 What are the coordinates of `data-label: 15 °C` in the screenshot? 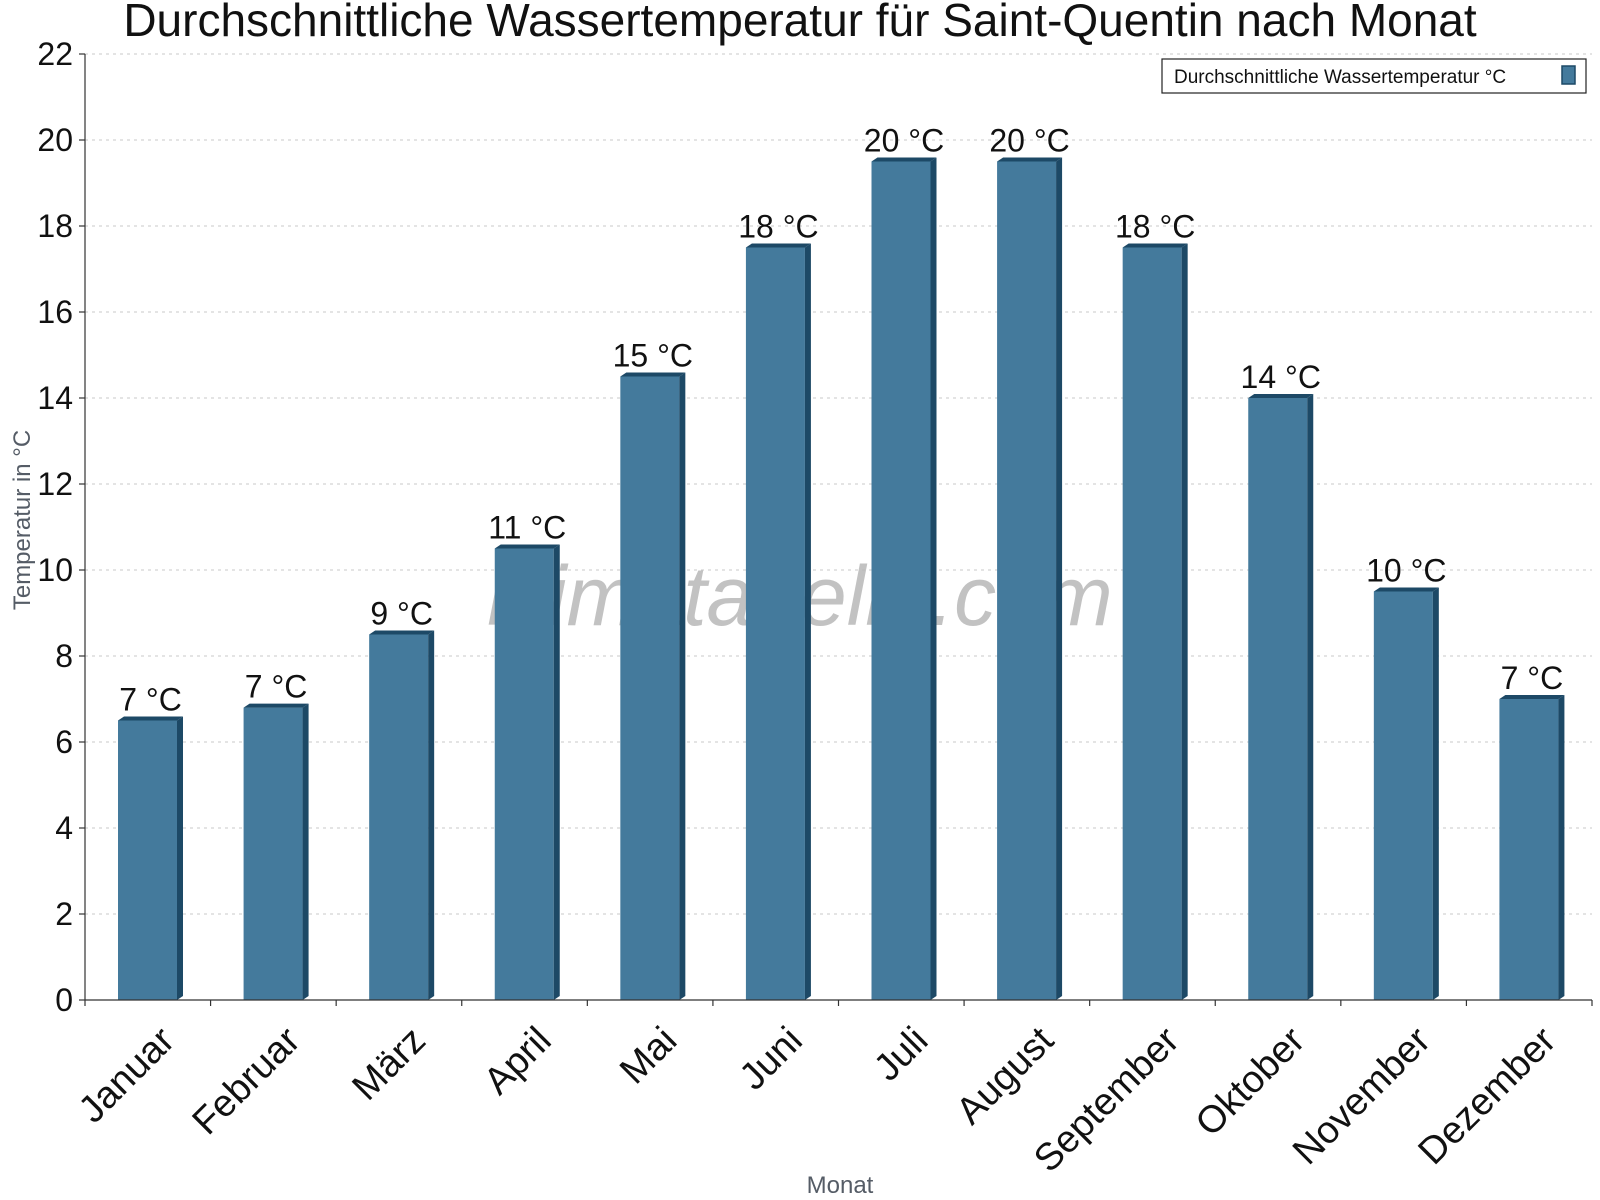 It's located at (653, 356).